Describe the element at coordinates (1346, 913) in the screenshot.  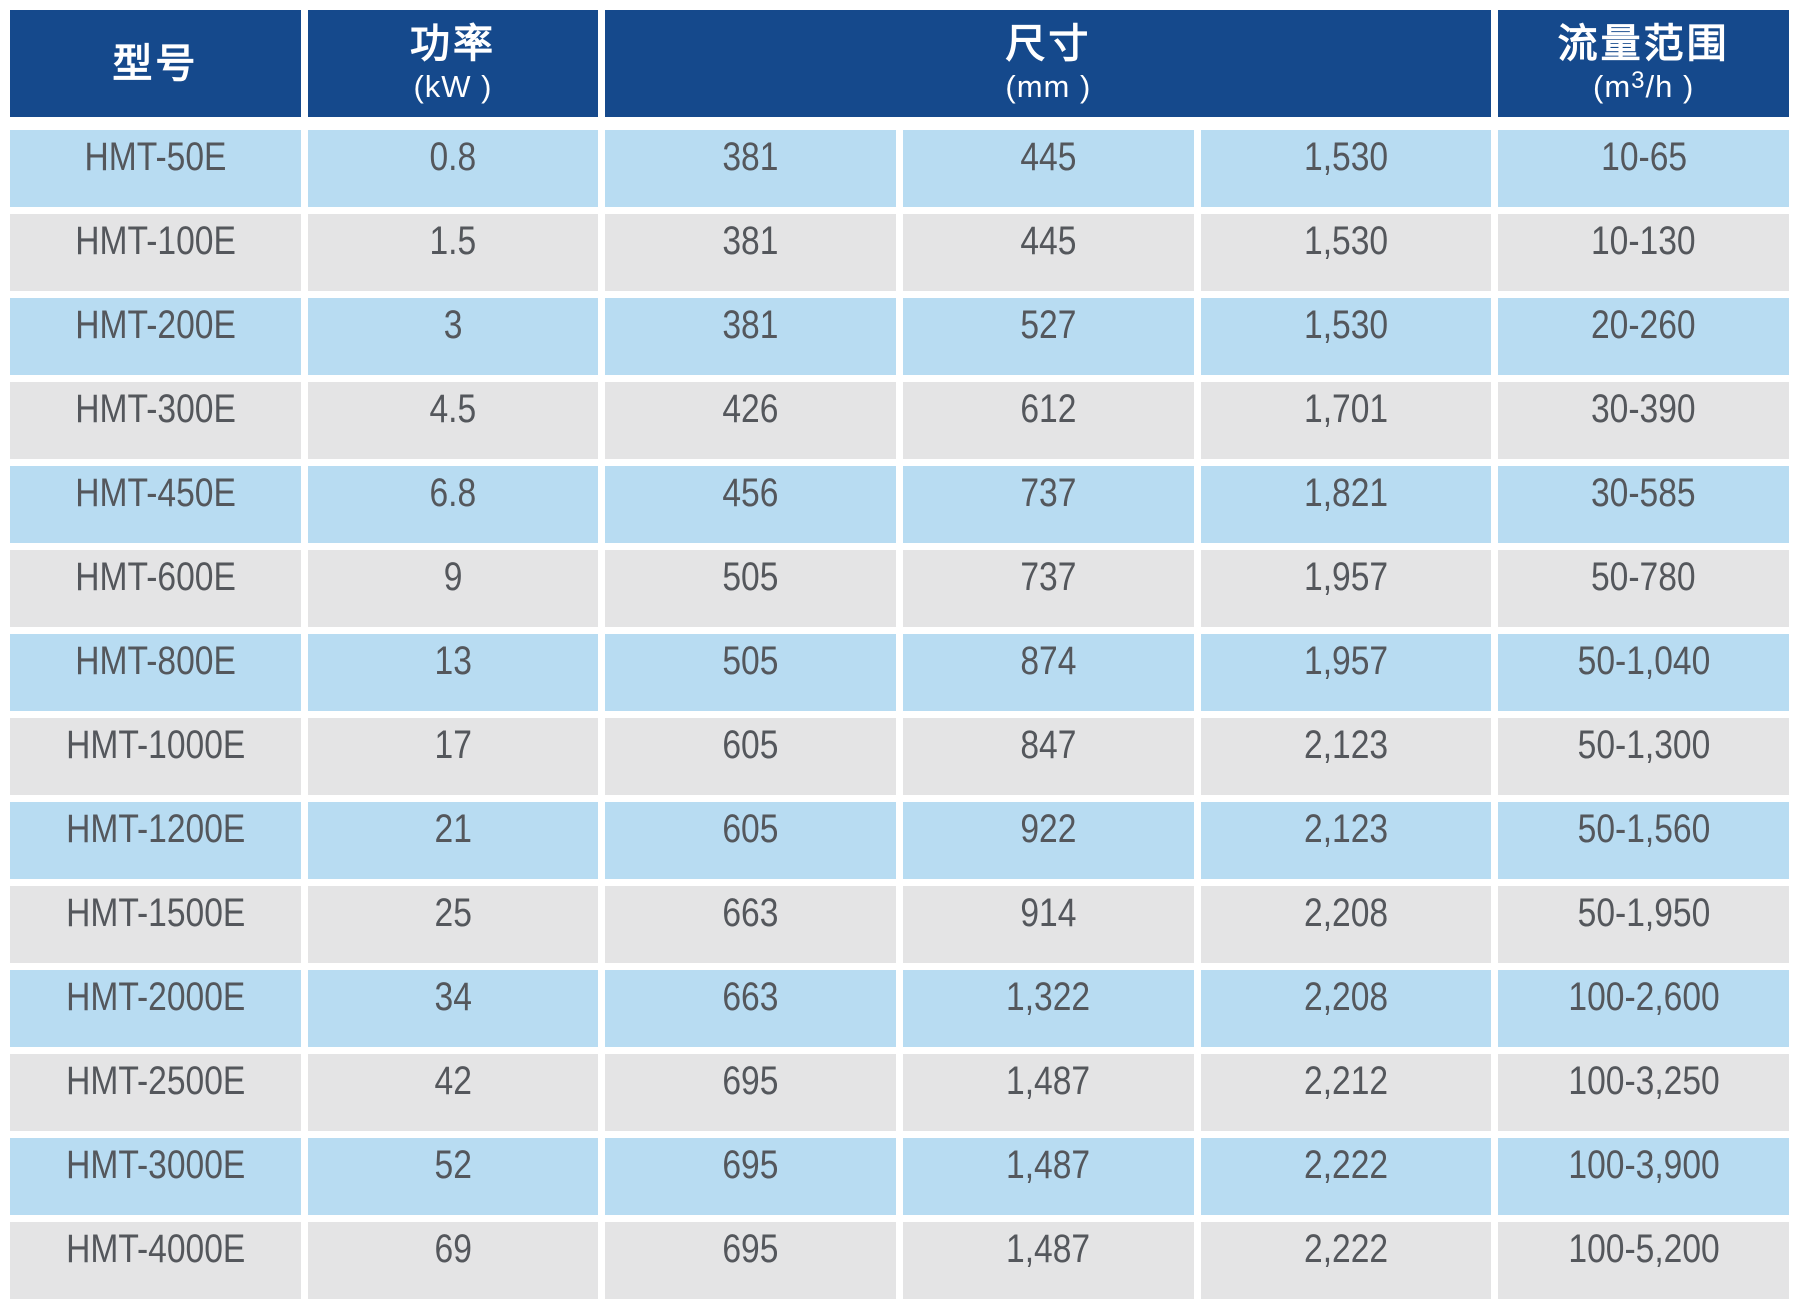
I see `cell-value: 2,208` at that location.